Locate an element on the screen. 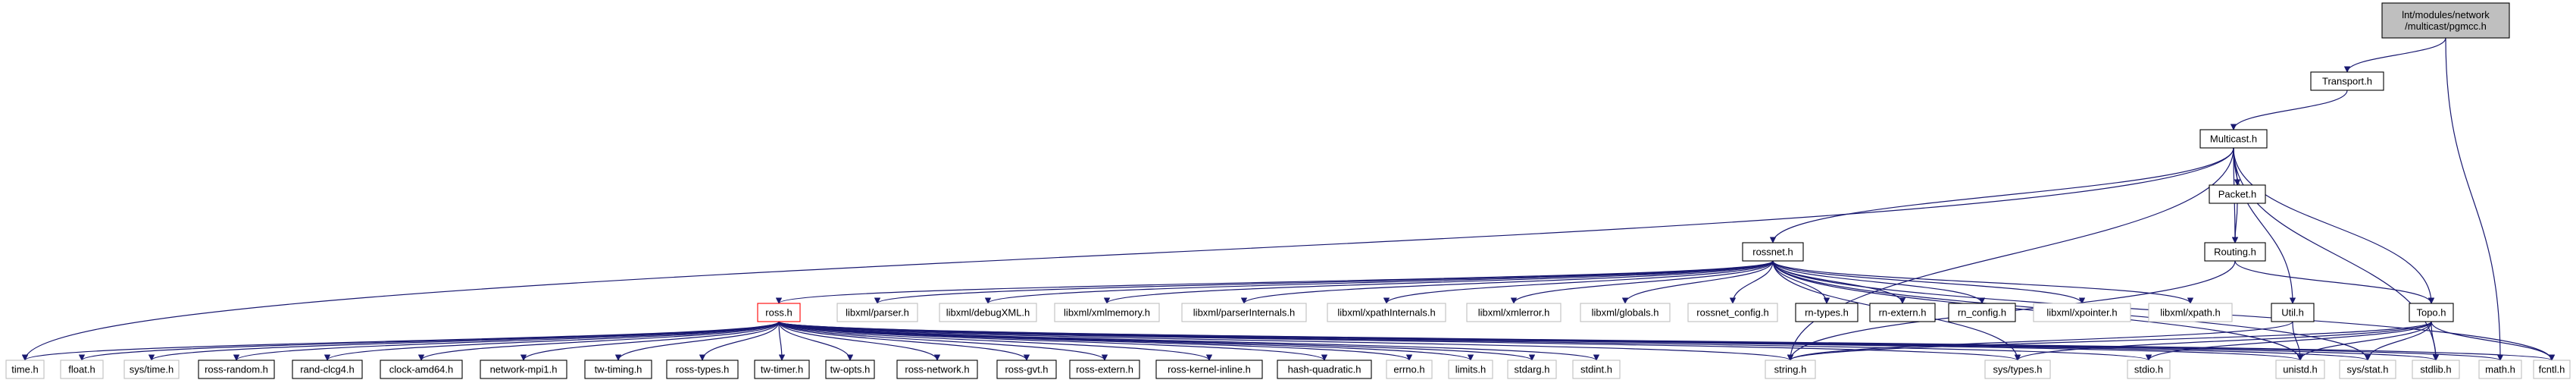  node-randclcg: rand-clcg4.h is located at coordinates (327, 369).